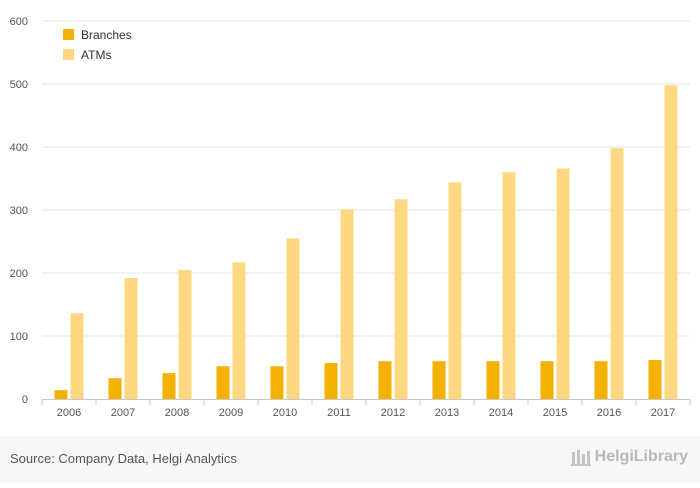 This screenshot has width=700, height=488. I want to click on source-note: Source: Company Data, Helgi Analytics, so click(123, 458).